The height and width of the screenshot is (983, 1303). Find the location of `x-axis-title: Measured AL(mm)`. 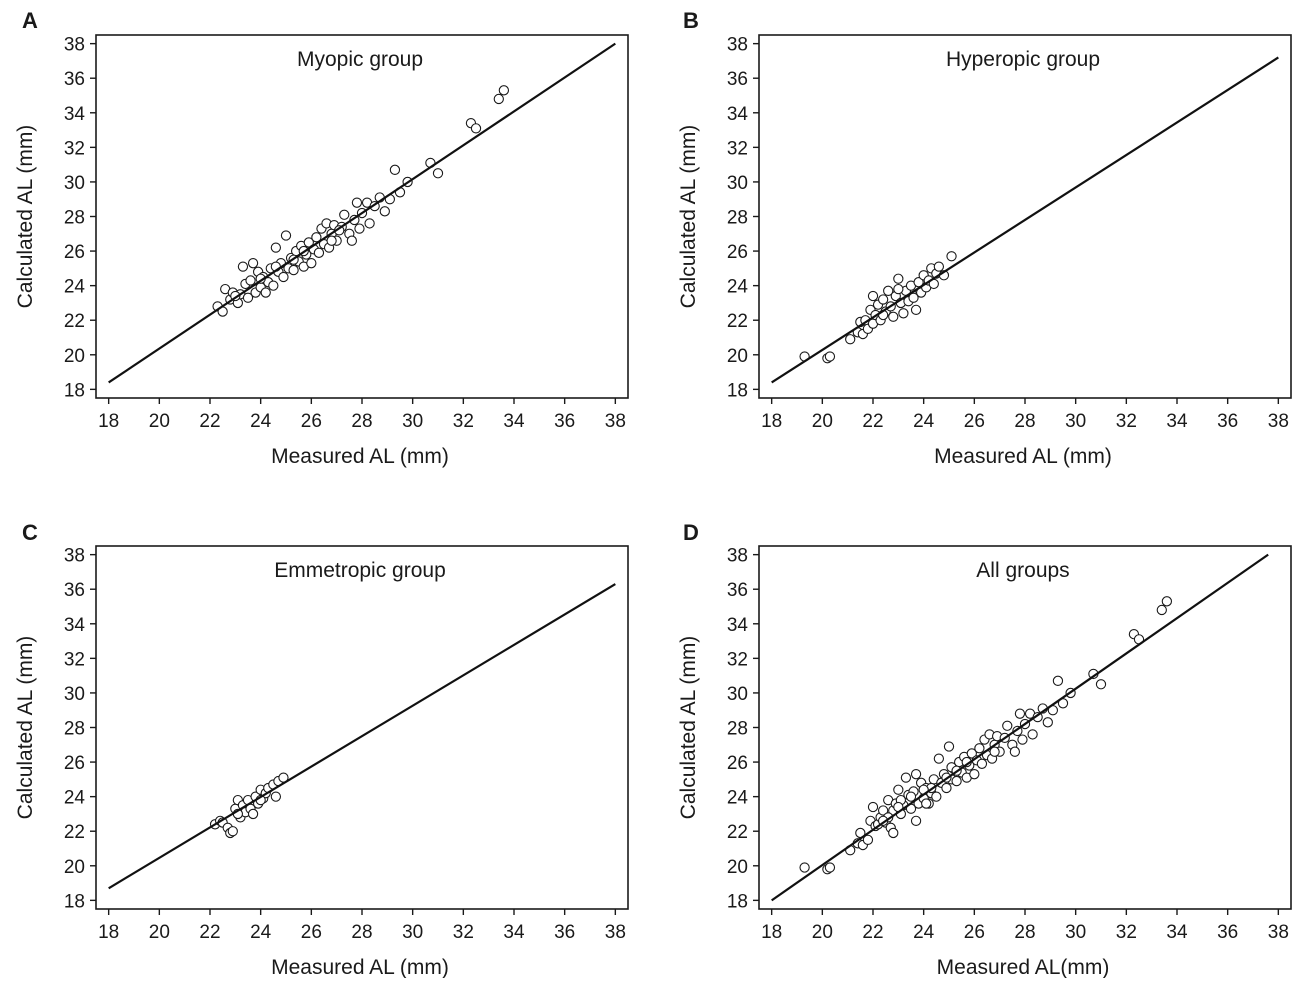

x-axis-title: Measured AL(mm) is located at coordinates (1023, 967).